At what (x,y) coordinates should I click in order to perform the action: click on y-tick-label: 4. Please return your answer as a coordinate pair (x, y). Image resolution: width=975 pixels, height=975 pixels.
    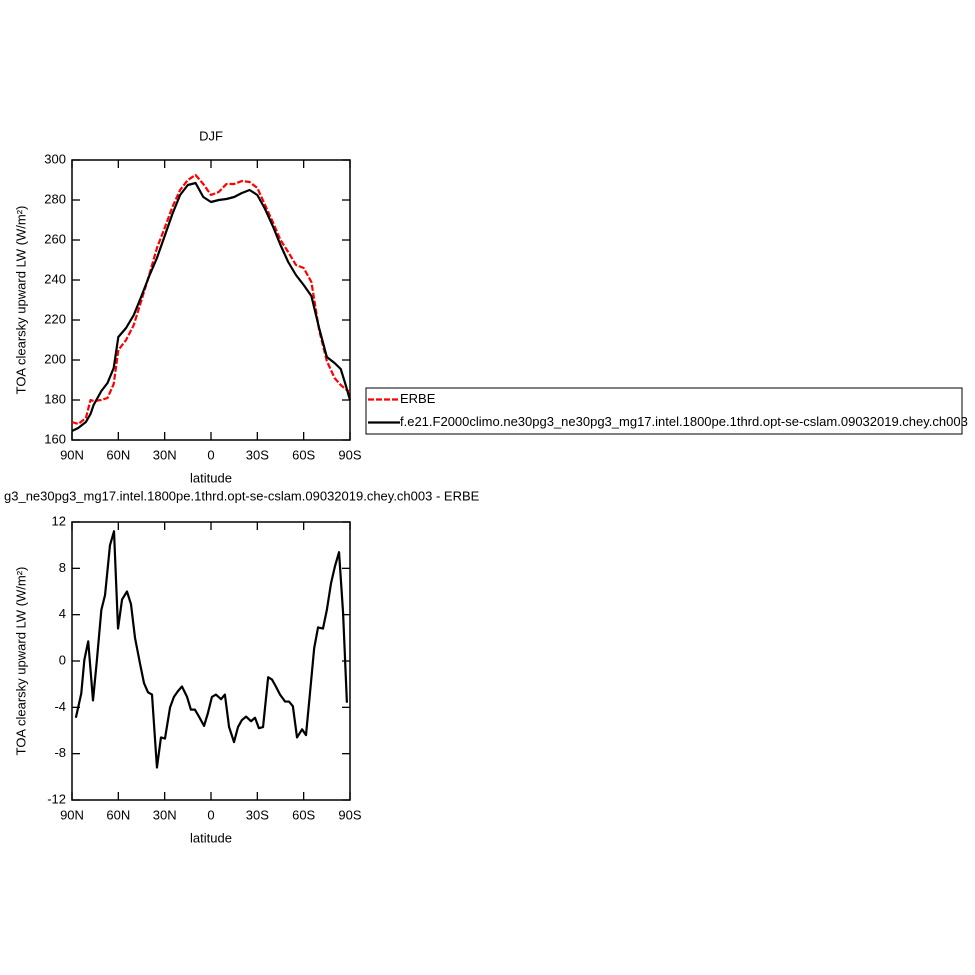
    Looking at the image, I should click on (62, 613).